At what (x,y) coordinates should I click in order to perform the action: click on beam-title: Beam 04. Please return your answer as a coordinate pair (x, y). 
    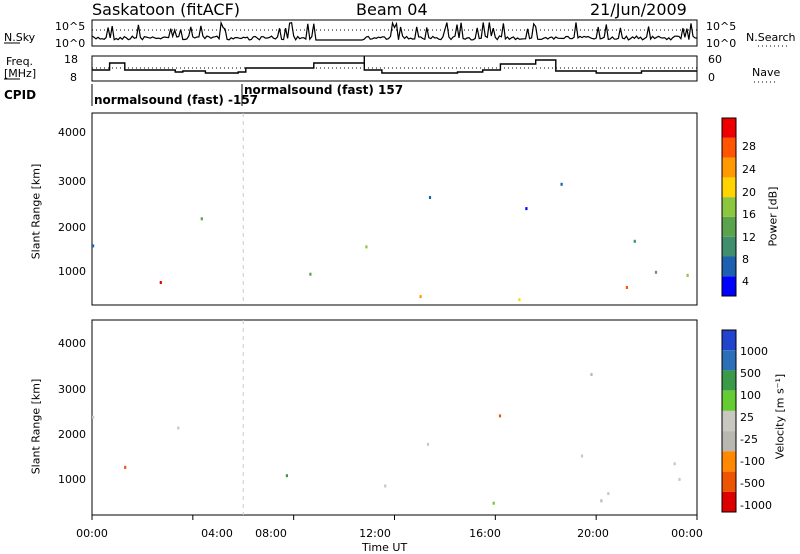
    Looking at the image, I should click on (392, 9).